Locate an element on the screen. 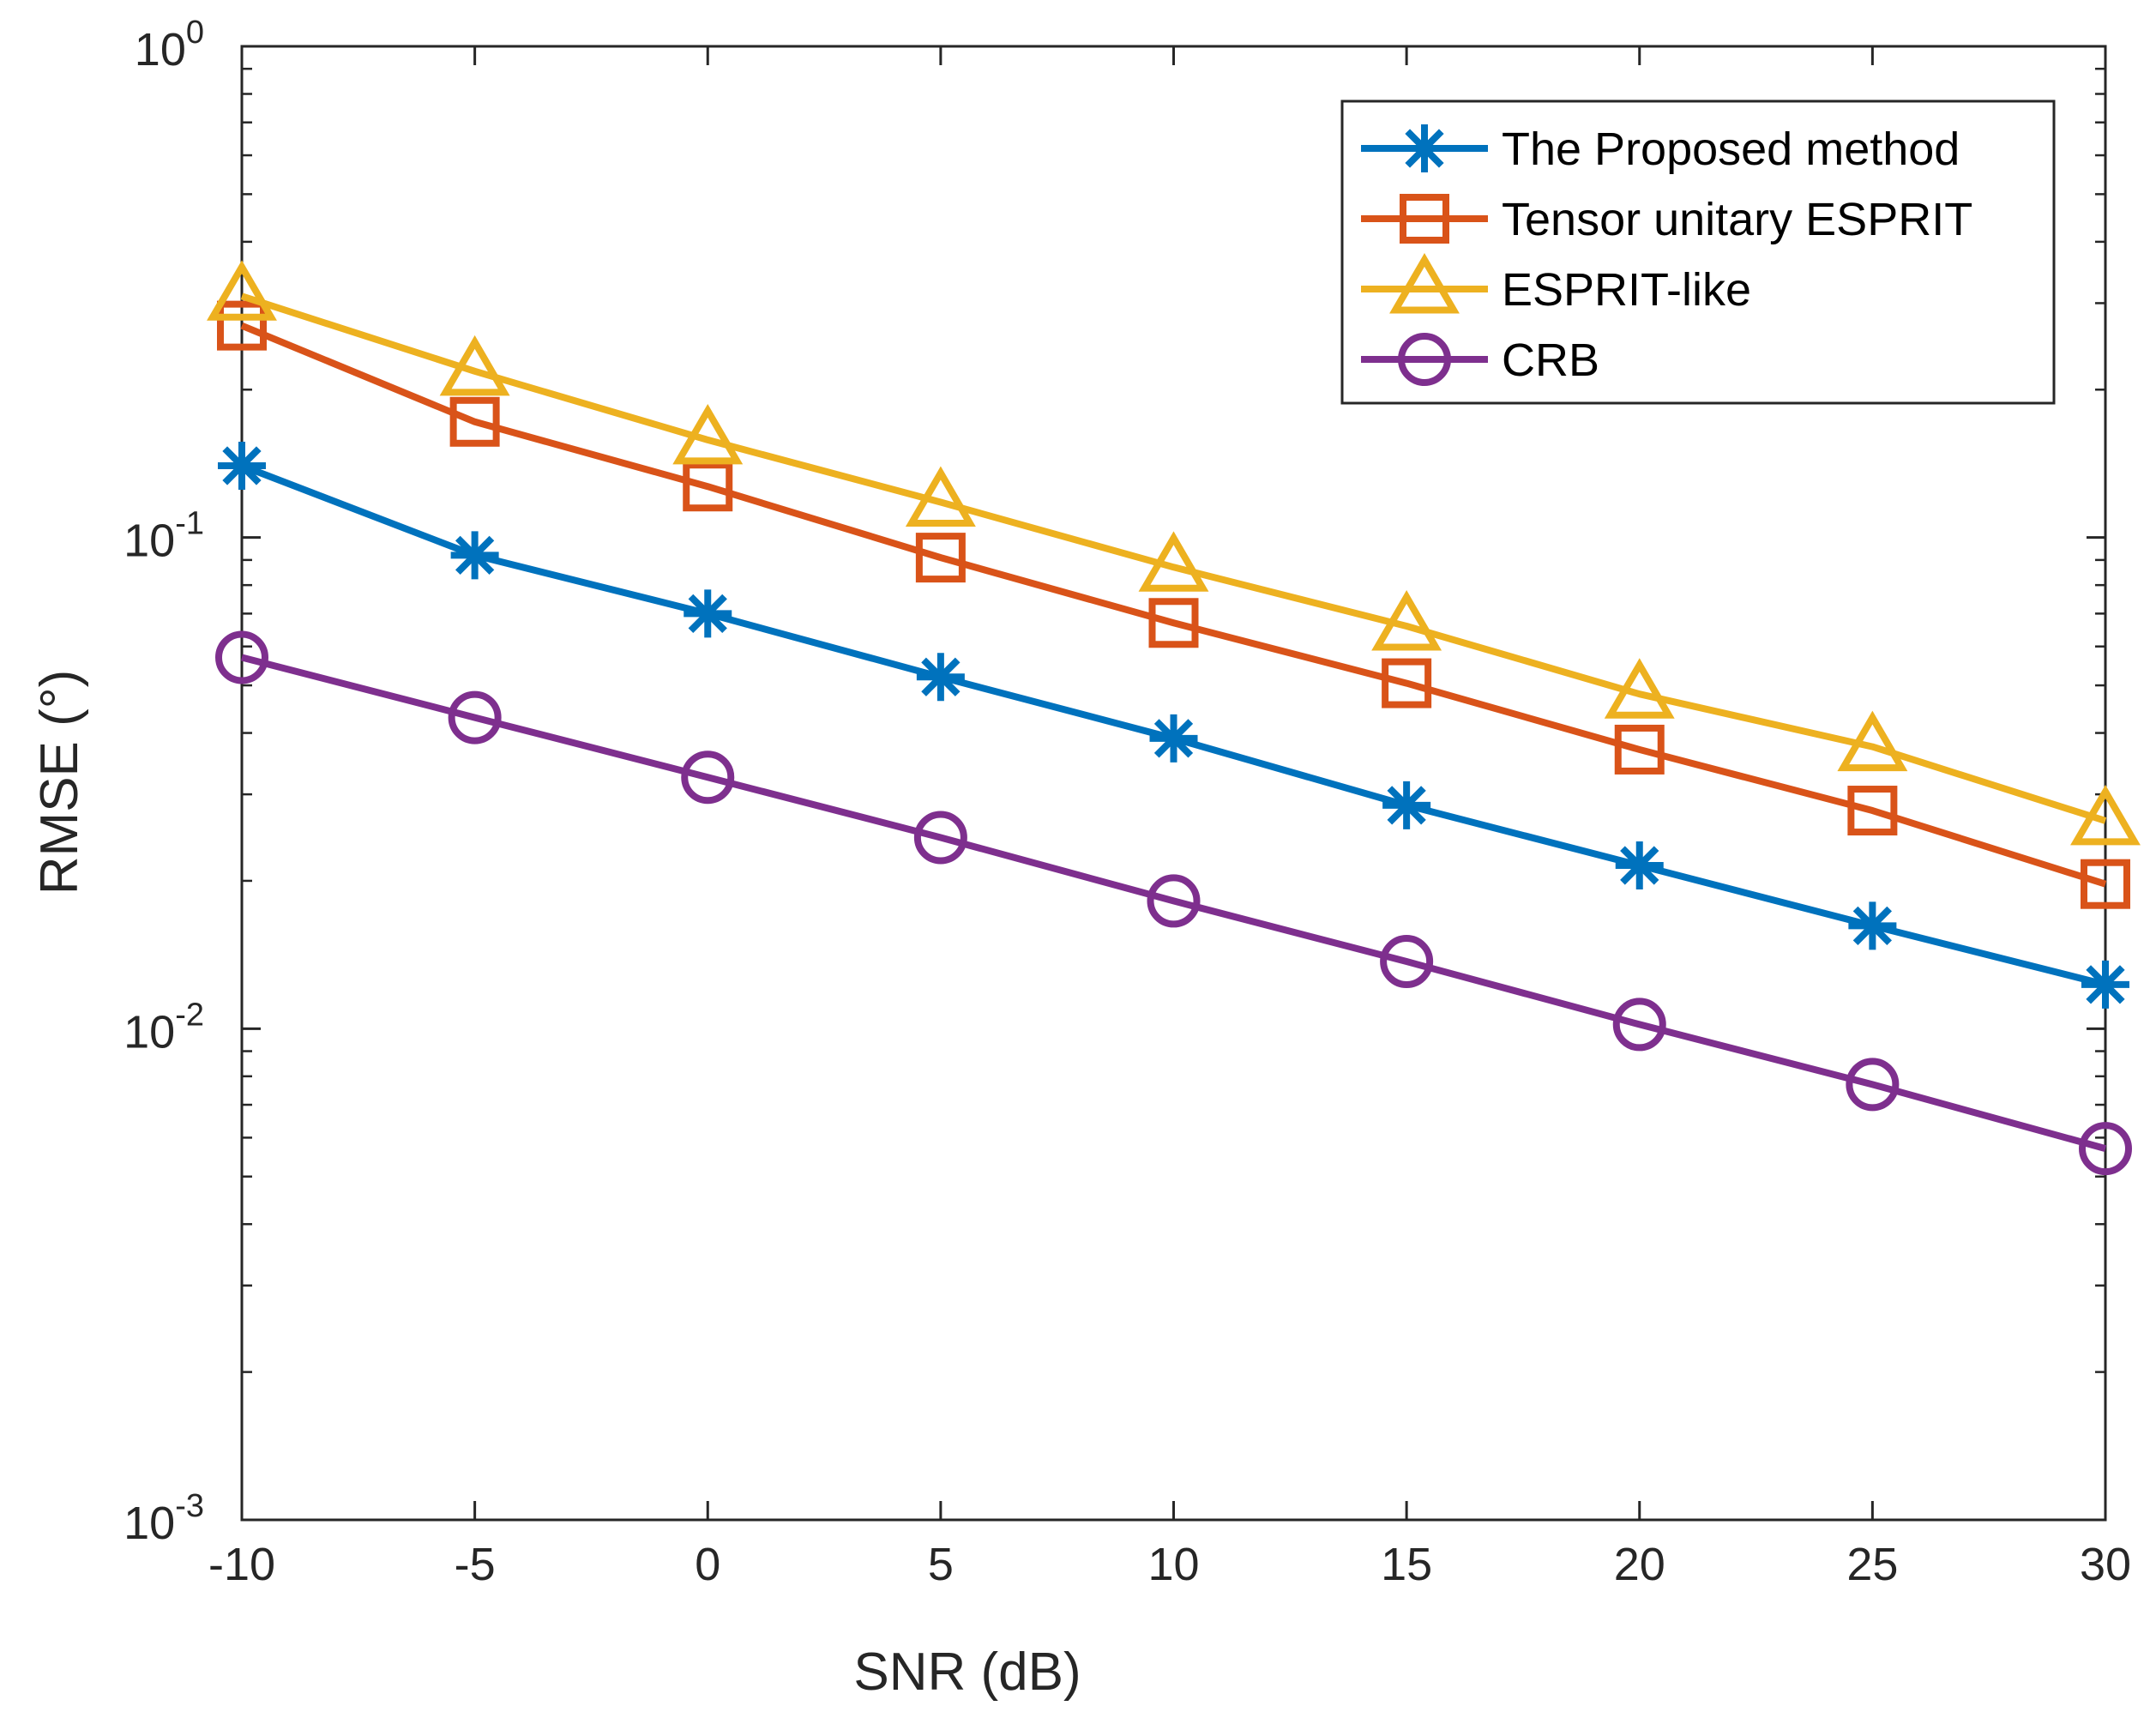 This screenshot has height=1718, width=2156. x-tick-label: -5 is located at coordinates (475, 1564).